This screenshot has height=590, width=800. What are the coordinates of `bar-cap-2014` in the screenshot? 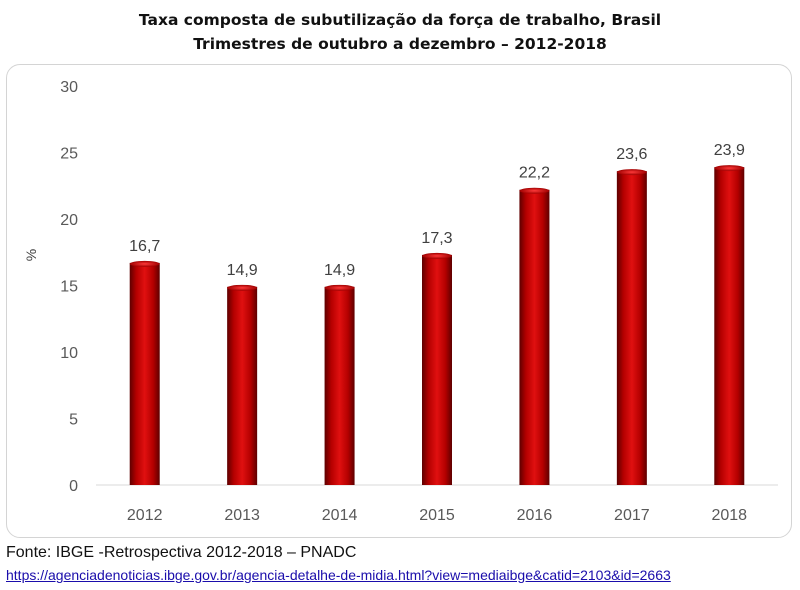 It's located at (339, 287).